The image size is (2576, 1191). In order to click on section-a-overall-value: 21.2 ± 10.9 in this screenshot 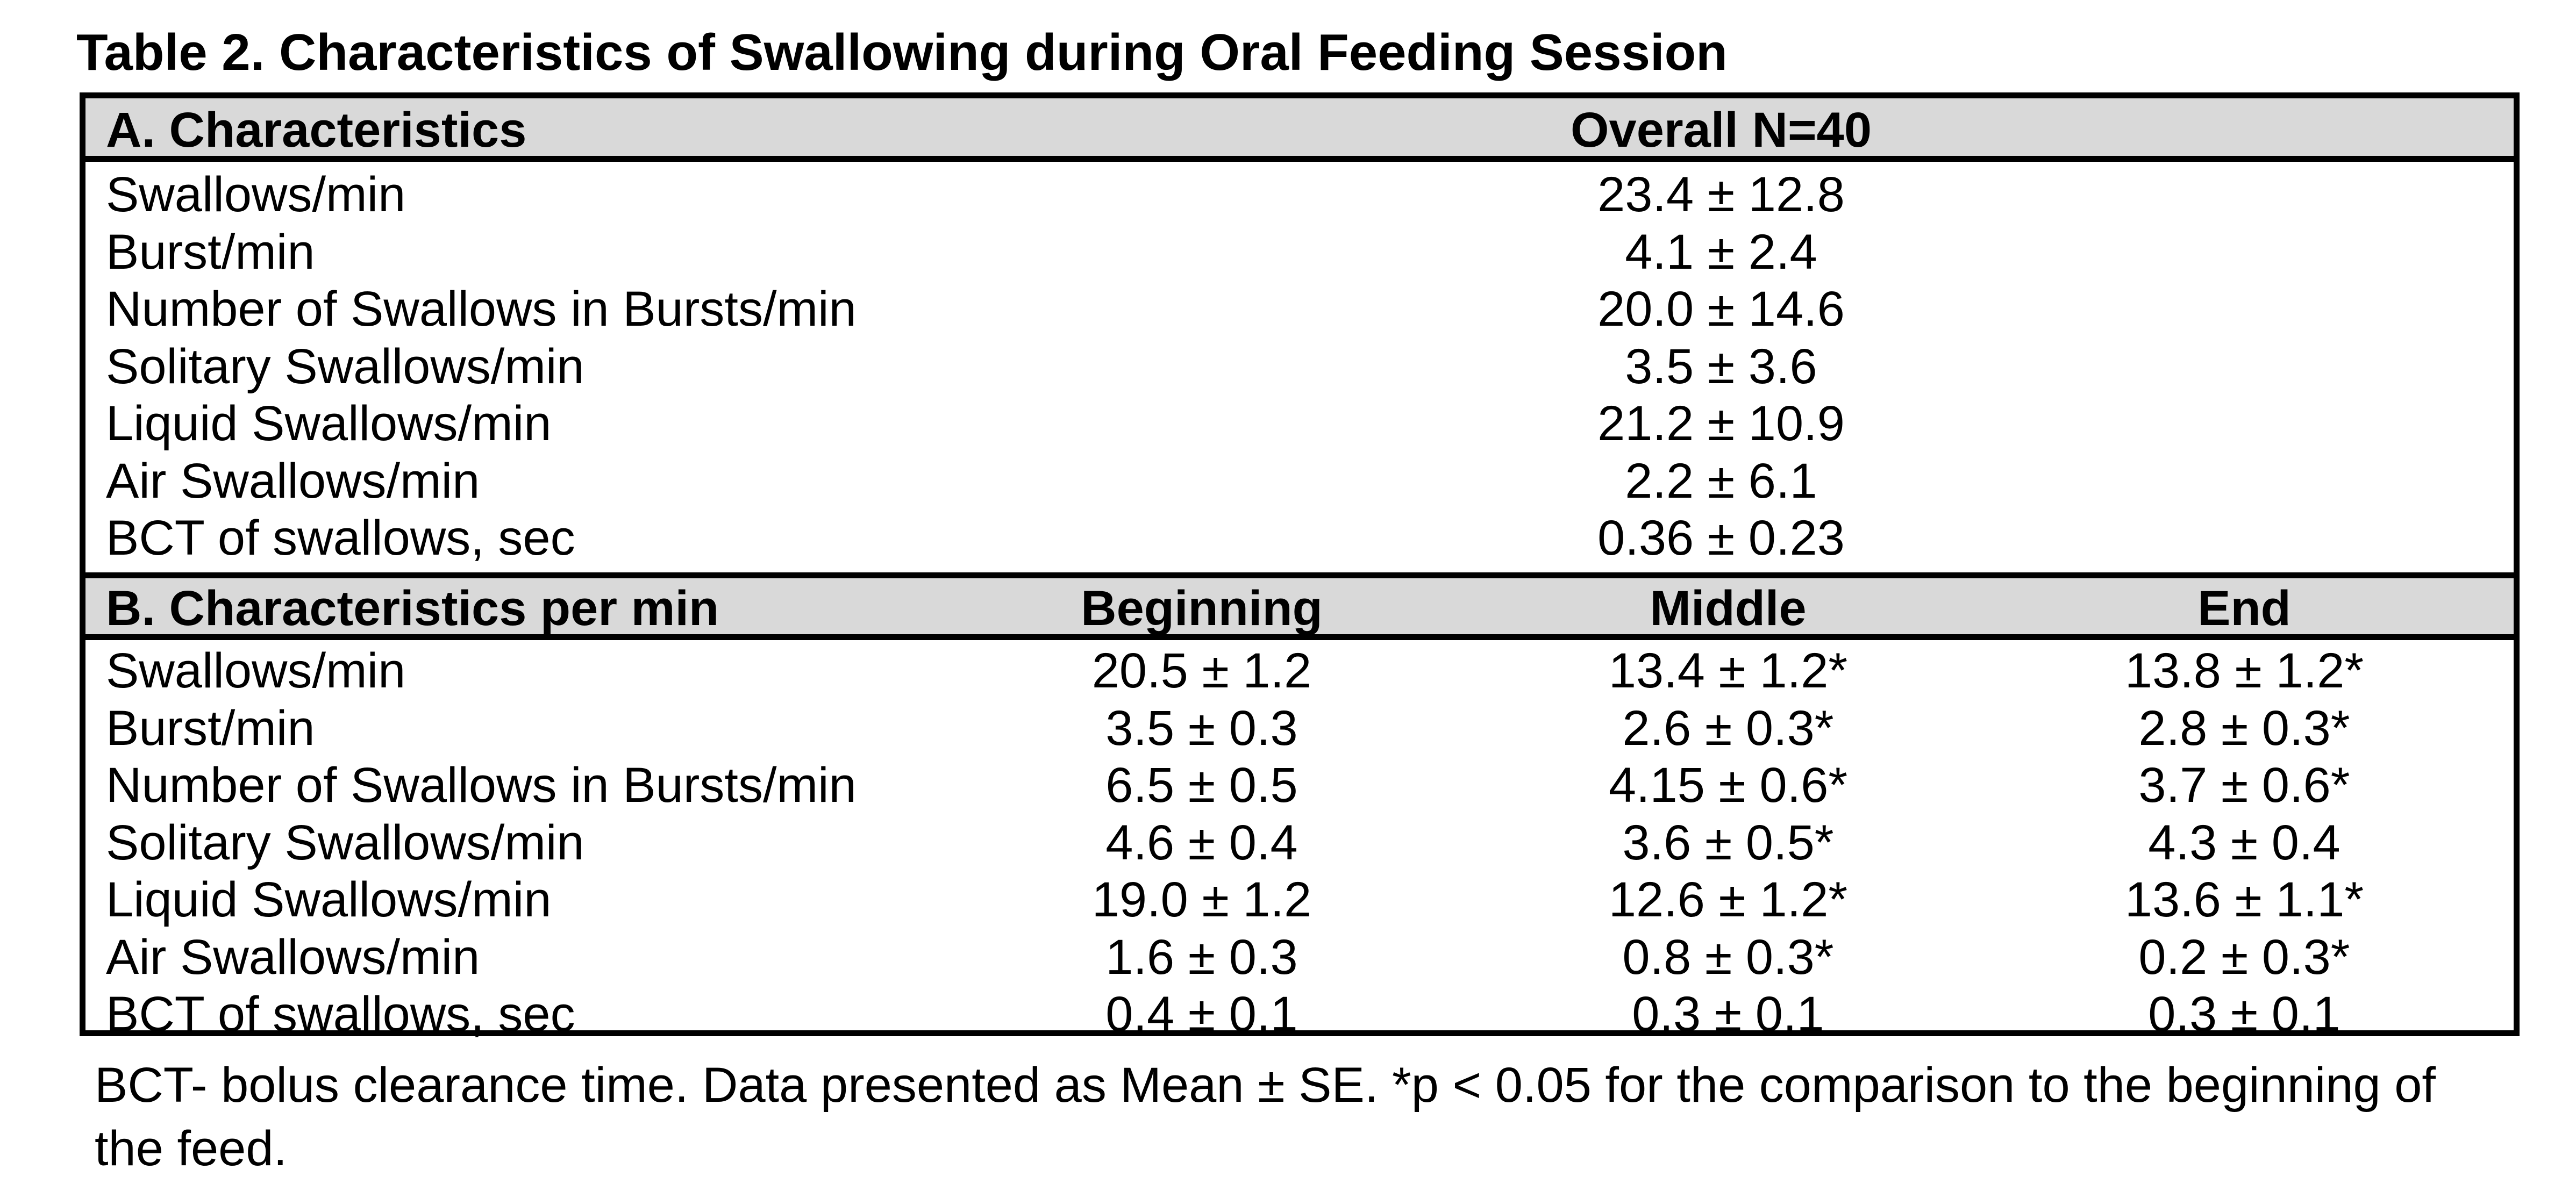, I will do `click(1721, 423)`.